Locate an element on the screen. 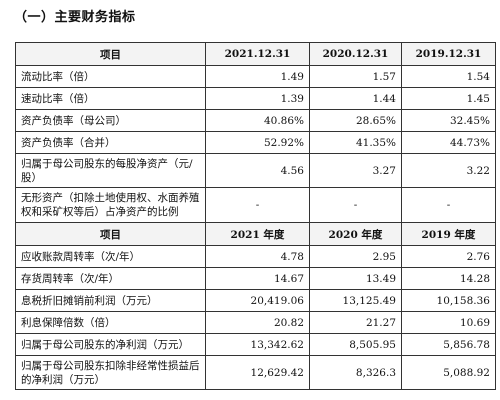 The image size is (500, 400). cell-value: 1.57 is located at coordinates (355, 76).